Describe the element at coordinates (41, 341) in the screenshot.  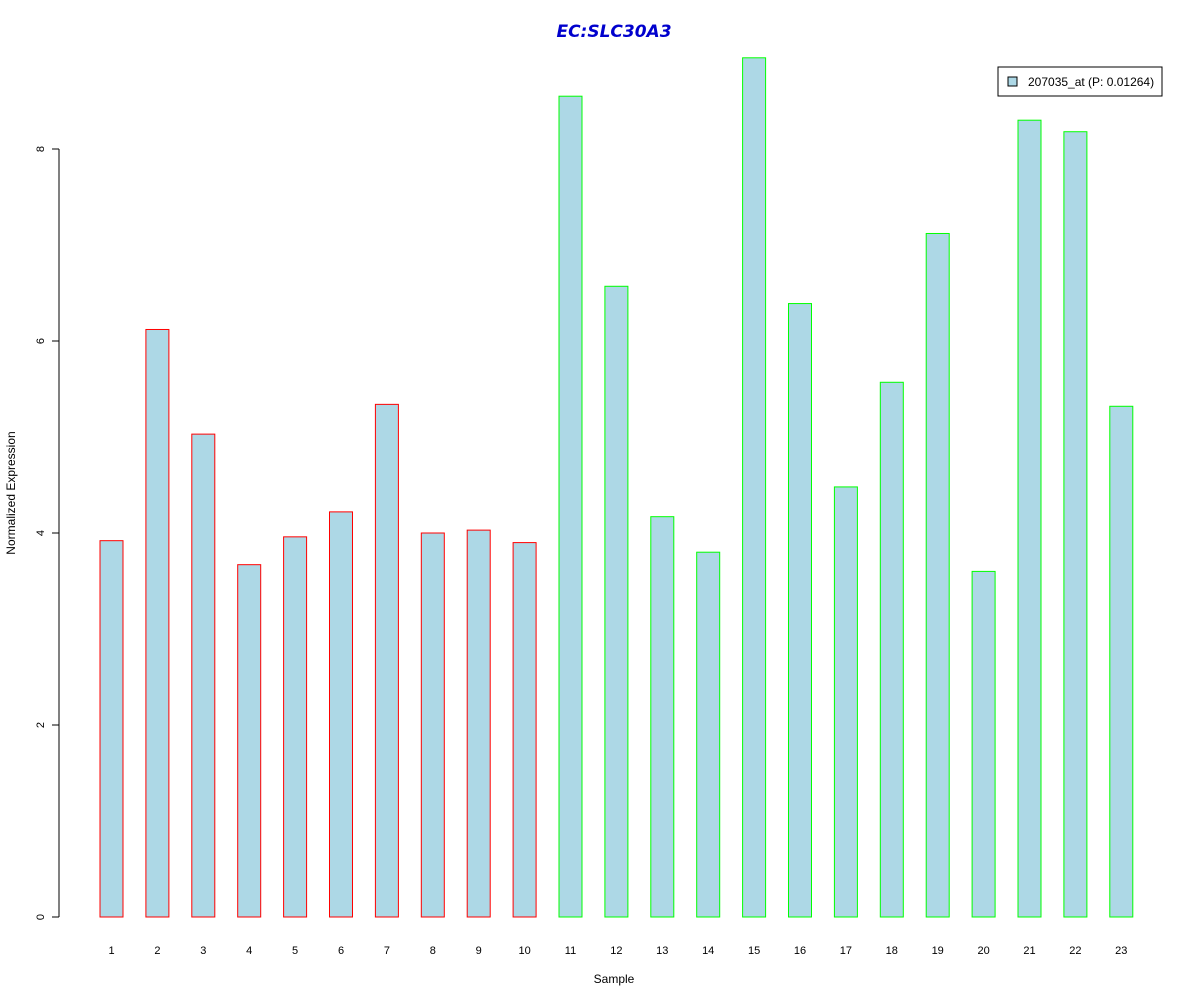
I see `y-tick-label: 6` at that location.